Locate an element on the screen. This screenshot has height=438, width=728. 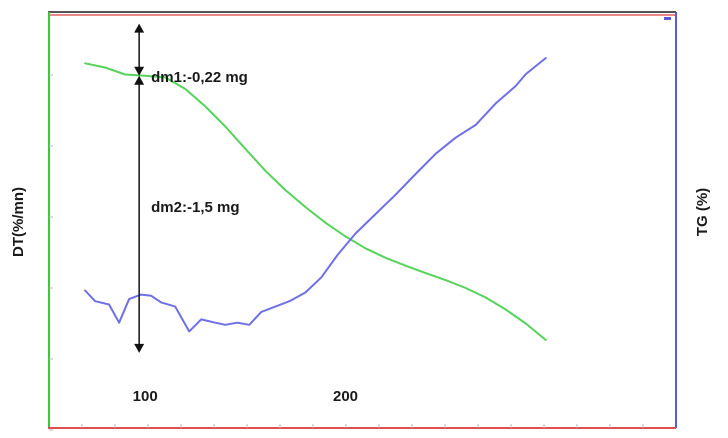
mass-loss-annotations: dm1:-0,22 mg dm2:-1,5 mg is located at coordinates (191, 188).